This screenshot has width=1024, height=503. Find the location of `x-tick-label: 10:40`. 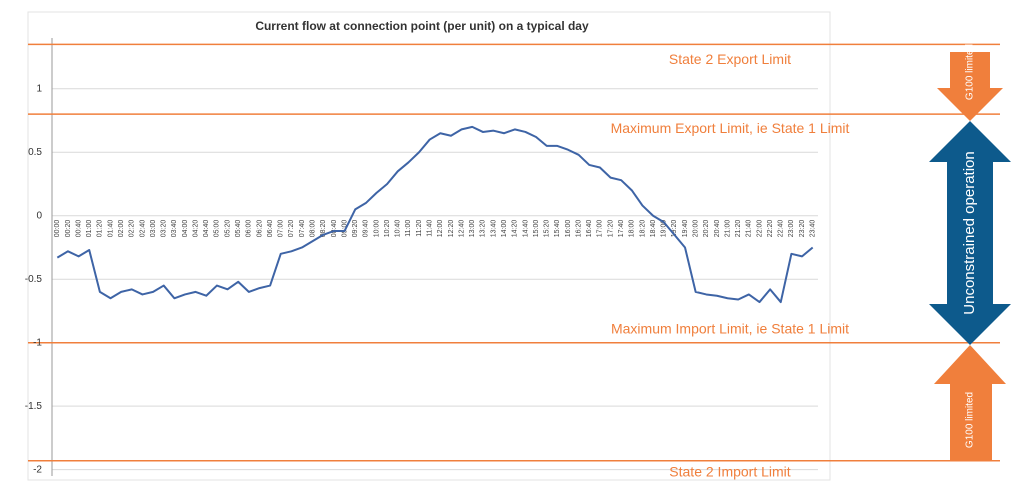

x-tick-label: 10:40 is located at coordinates (398, 229).